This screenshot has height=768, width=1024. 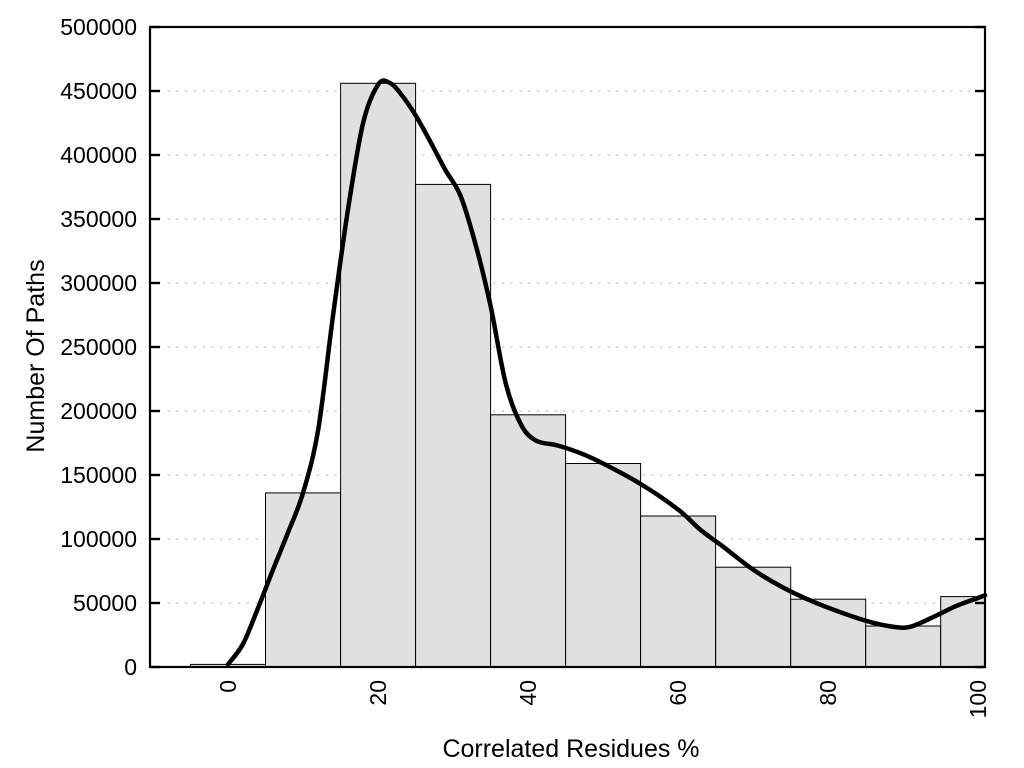 I want to click on y-tick-label: 400000, so click(x=98, y=155).